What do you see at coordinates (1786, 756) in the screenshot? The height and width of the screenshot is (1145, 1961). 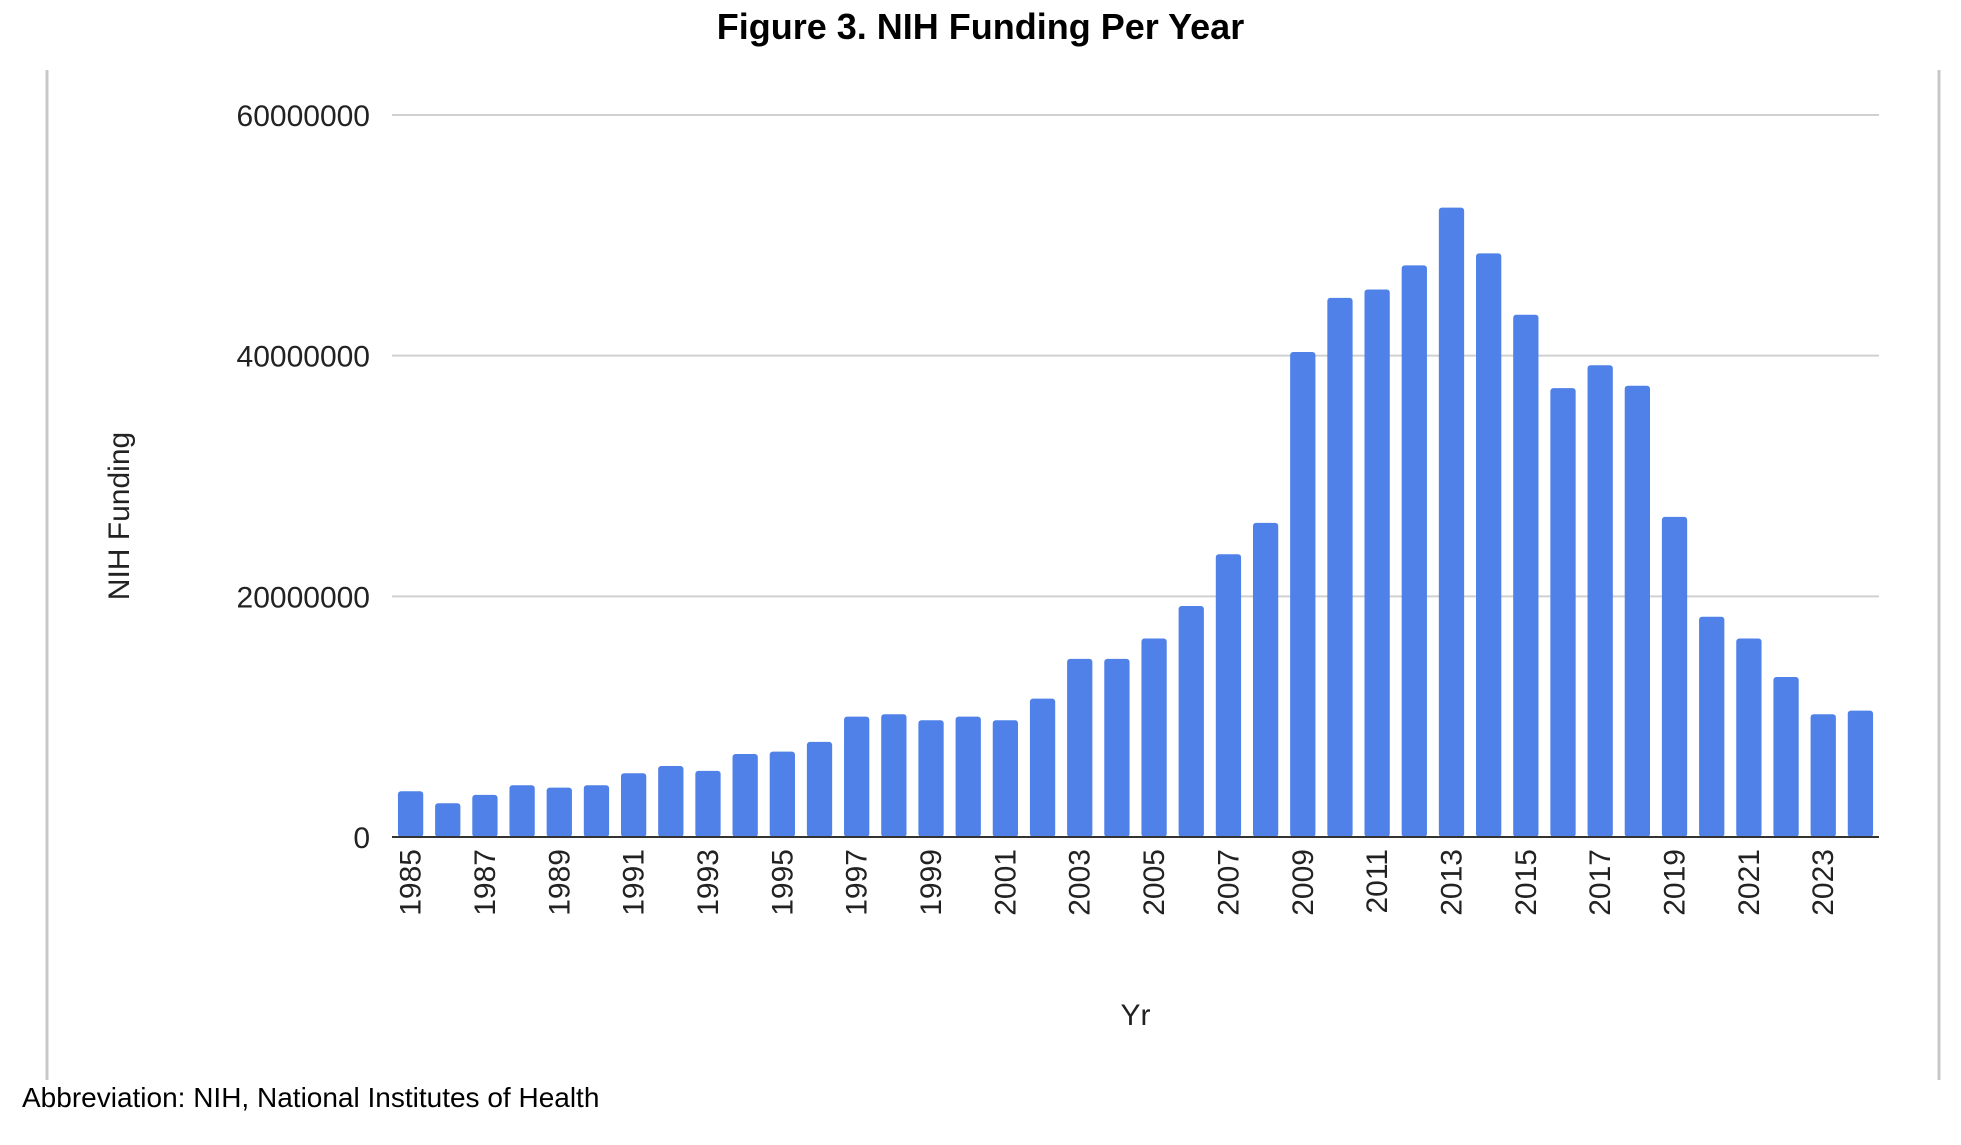 I see `bar-2022` at bounding box center [1786, 756].